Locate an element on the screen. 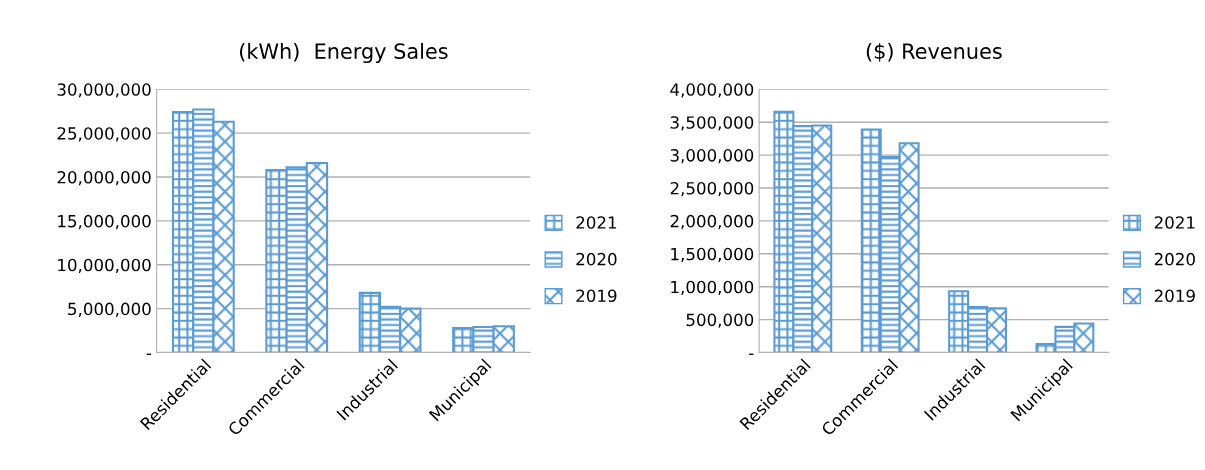 The height and width of the screenshot is (470, 1205). y-tick-label: 30,000,000 is located at coordinates (104, 90).